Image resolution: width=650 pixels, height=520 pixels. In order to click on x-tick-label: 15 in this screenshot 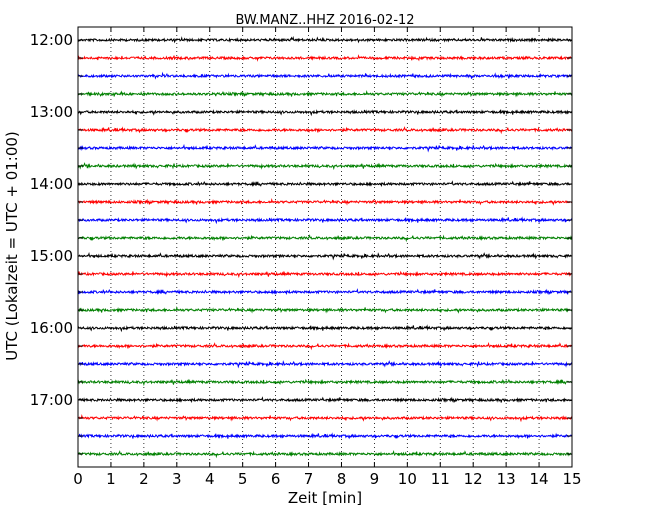, I will do `click(571, 479)`.